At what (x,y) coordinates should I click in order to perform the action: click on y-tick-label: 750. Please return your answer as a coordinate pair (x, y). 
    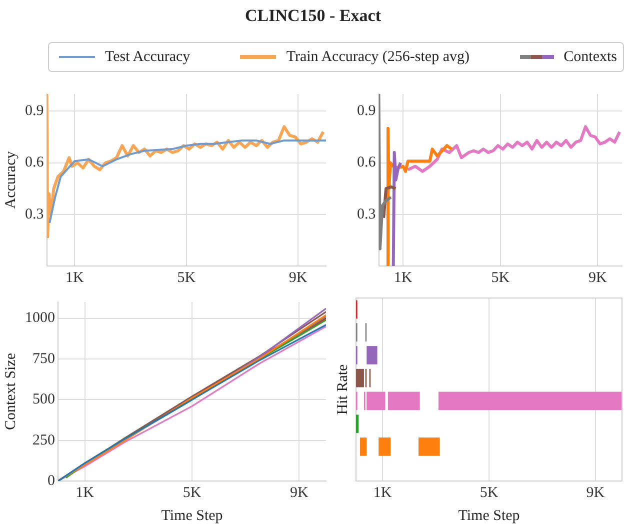
    Looking at the image, I should click on (43, 358).